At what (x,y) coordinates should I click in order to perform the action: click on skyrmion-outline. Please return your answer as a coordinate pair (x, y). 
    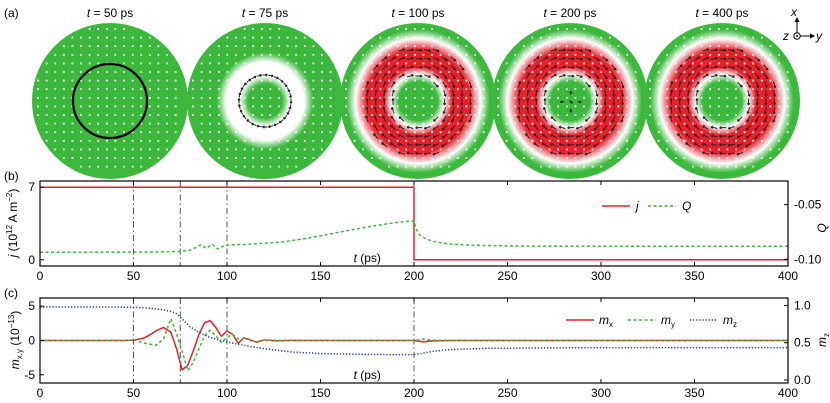
    Looking at the image, I should click on (110, 101).